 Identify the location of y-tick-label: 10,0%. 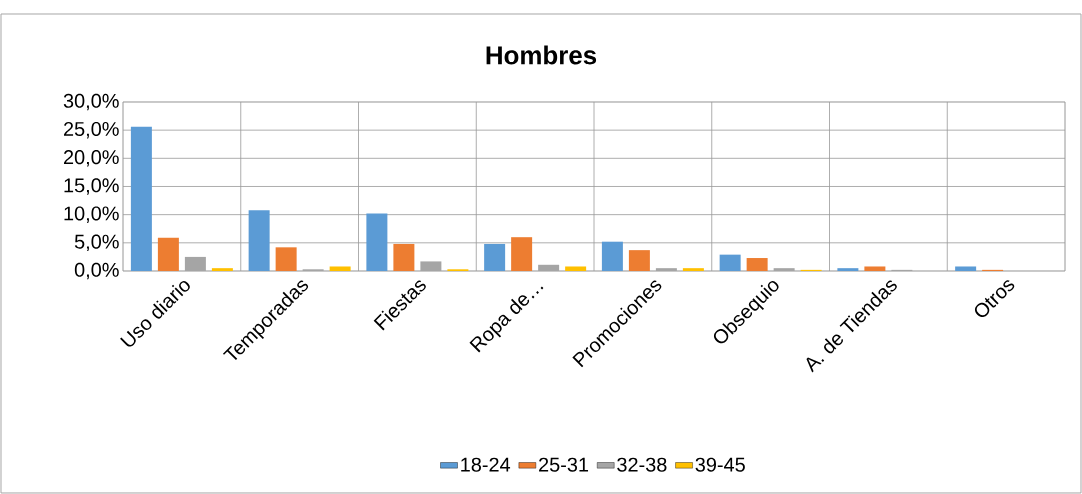
(91, 214).